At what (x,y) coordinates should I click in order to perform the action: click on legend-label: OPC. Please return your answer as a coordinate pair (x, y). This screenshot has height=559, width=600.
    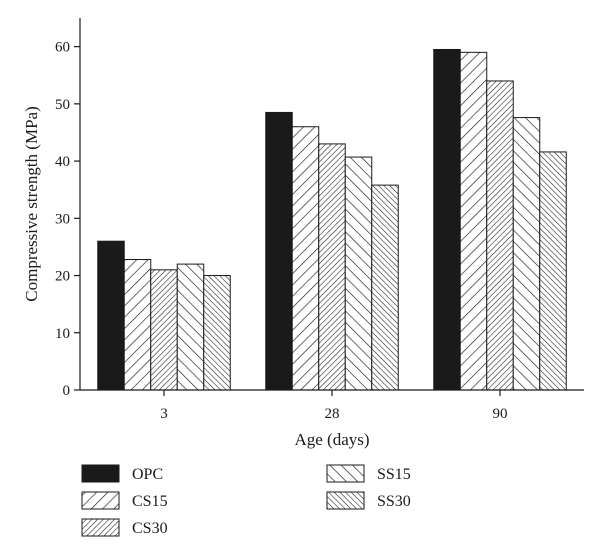
    Looking at the image, I should click on (147, 474).